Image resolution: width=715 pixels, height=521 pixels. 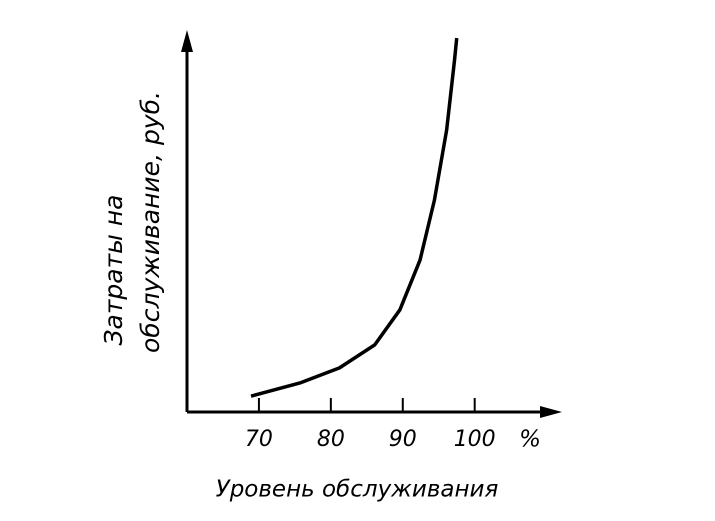 What do you see at coordinates (331, 439) in the screenshot?
I see `x-tick-label: 80` at bounding box center [331, 439].